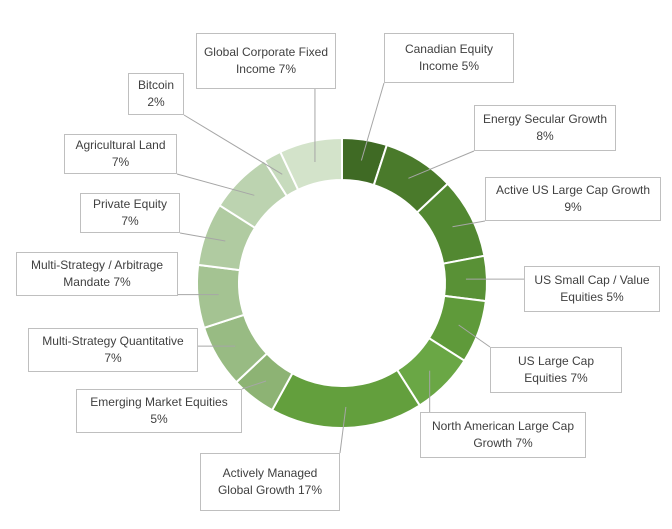 The height and width of the screenshot is (529, 672). I want to click on category-label: Energy Secular Growth, so click(545, 119).